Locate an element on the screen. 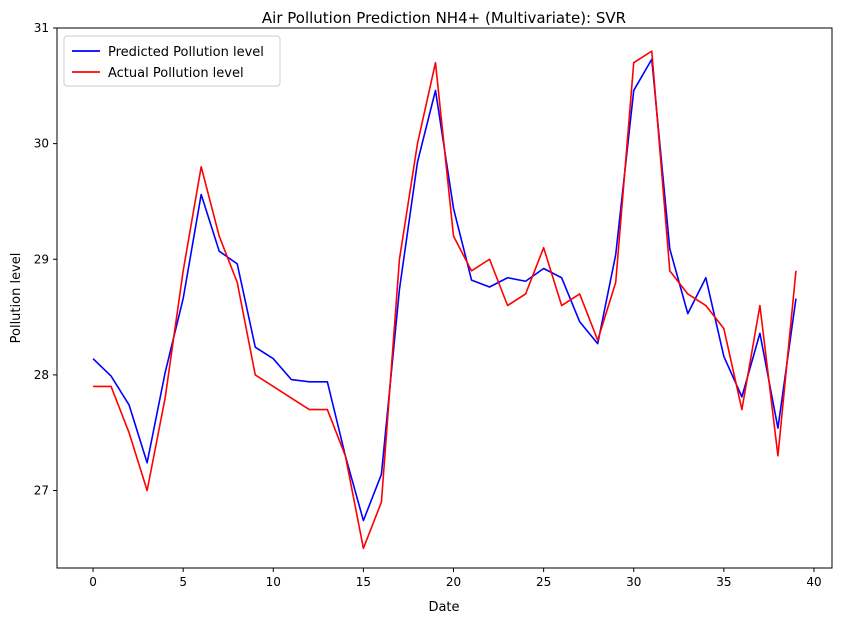 The width and height of the screenshot is (841, 624). legend-label-actual: Actual Pollution level is located at coordinates (176, 73).